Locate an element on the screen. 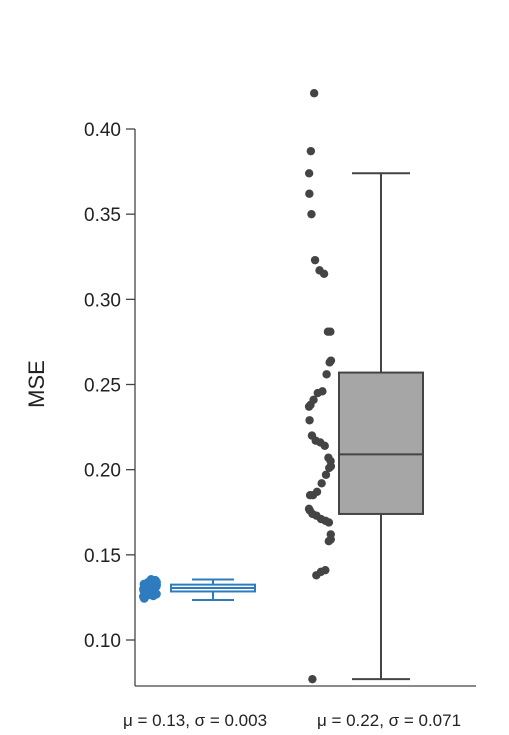  y-tick-label: 0.30 is located at coordinates (102, 300).